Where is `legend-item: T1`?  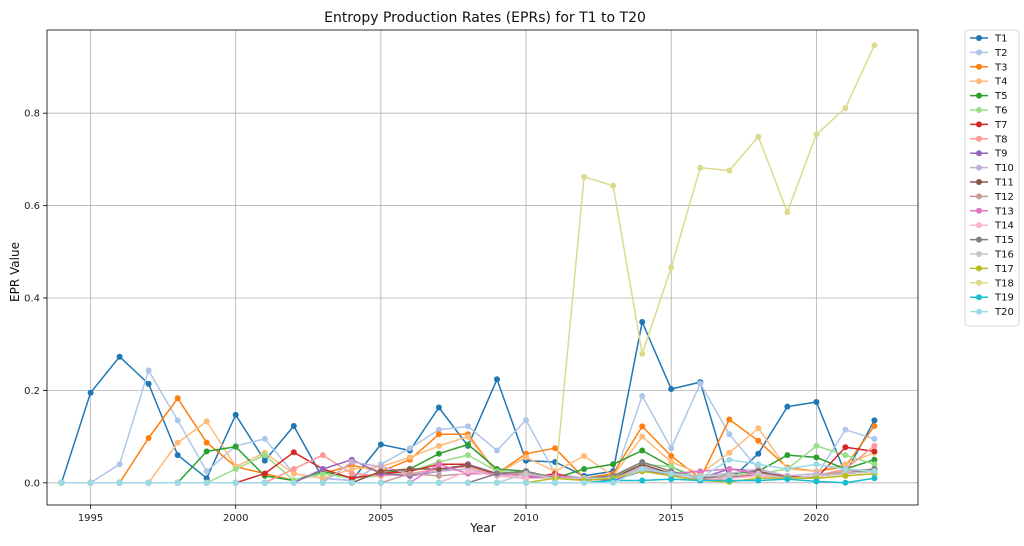 legend-item: T1 is located at coordinates (988, 39).